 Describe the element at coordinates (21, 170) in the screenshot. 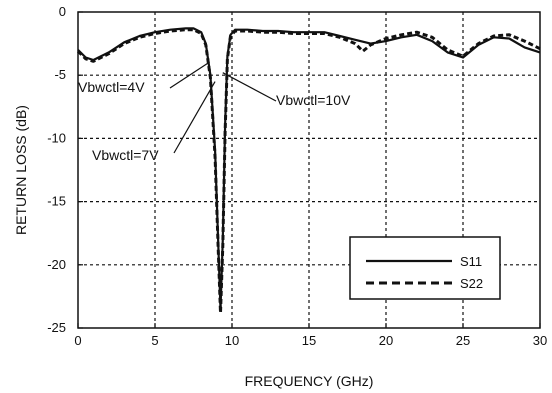

I see `y-axis-label: RETURN LOSS (dB)` at that location.